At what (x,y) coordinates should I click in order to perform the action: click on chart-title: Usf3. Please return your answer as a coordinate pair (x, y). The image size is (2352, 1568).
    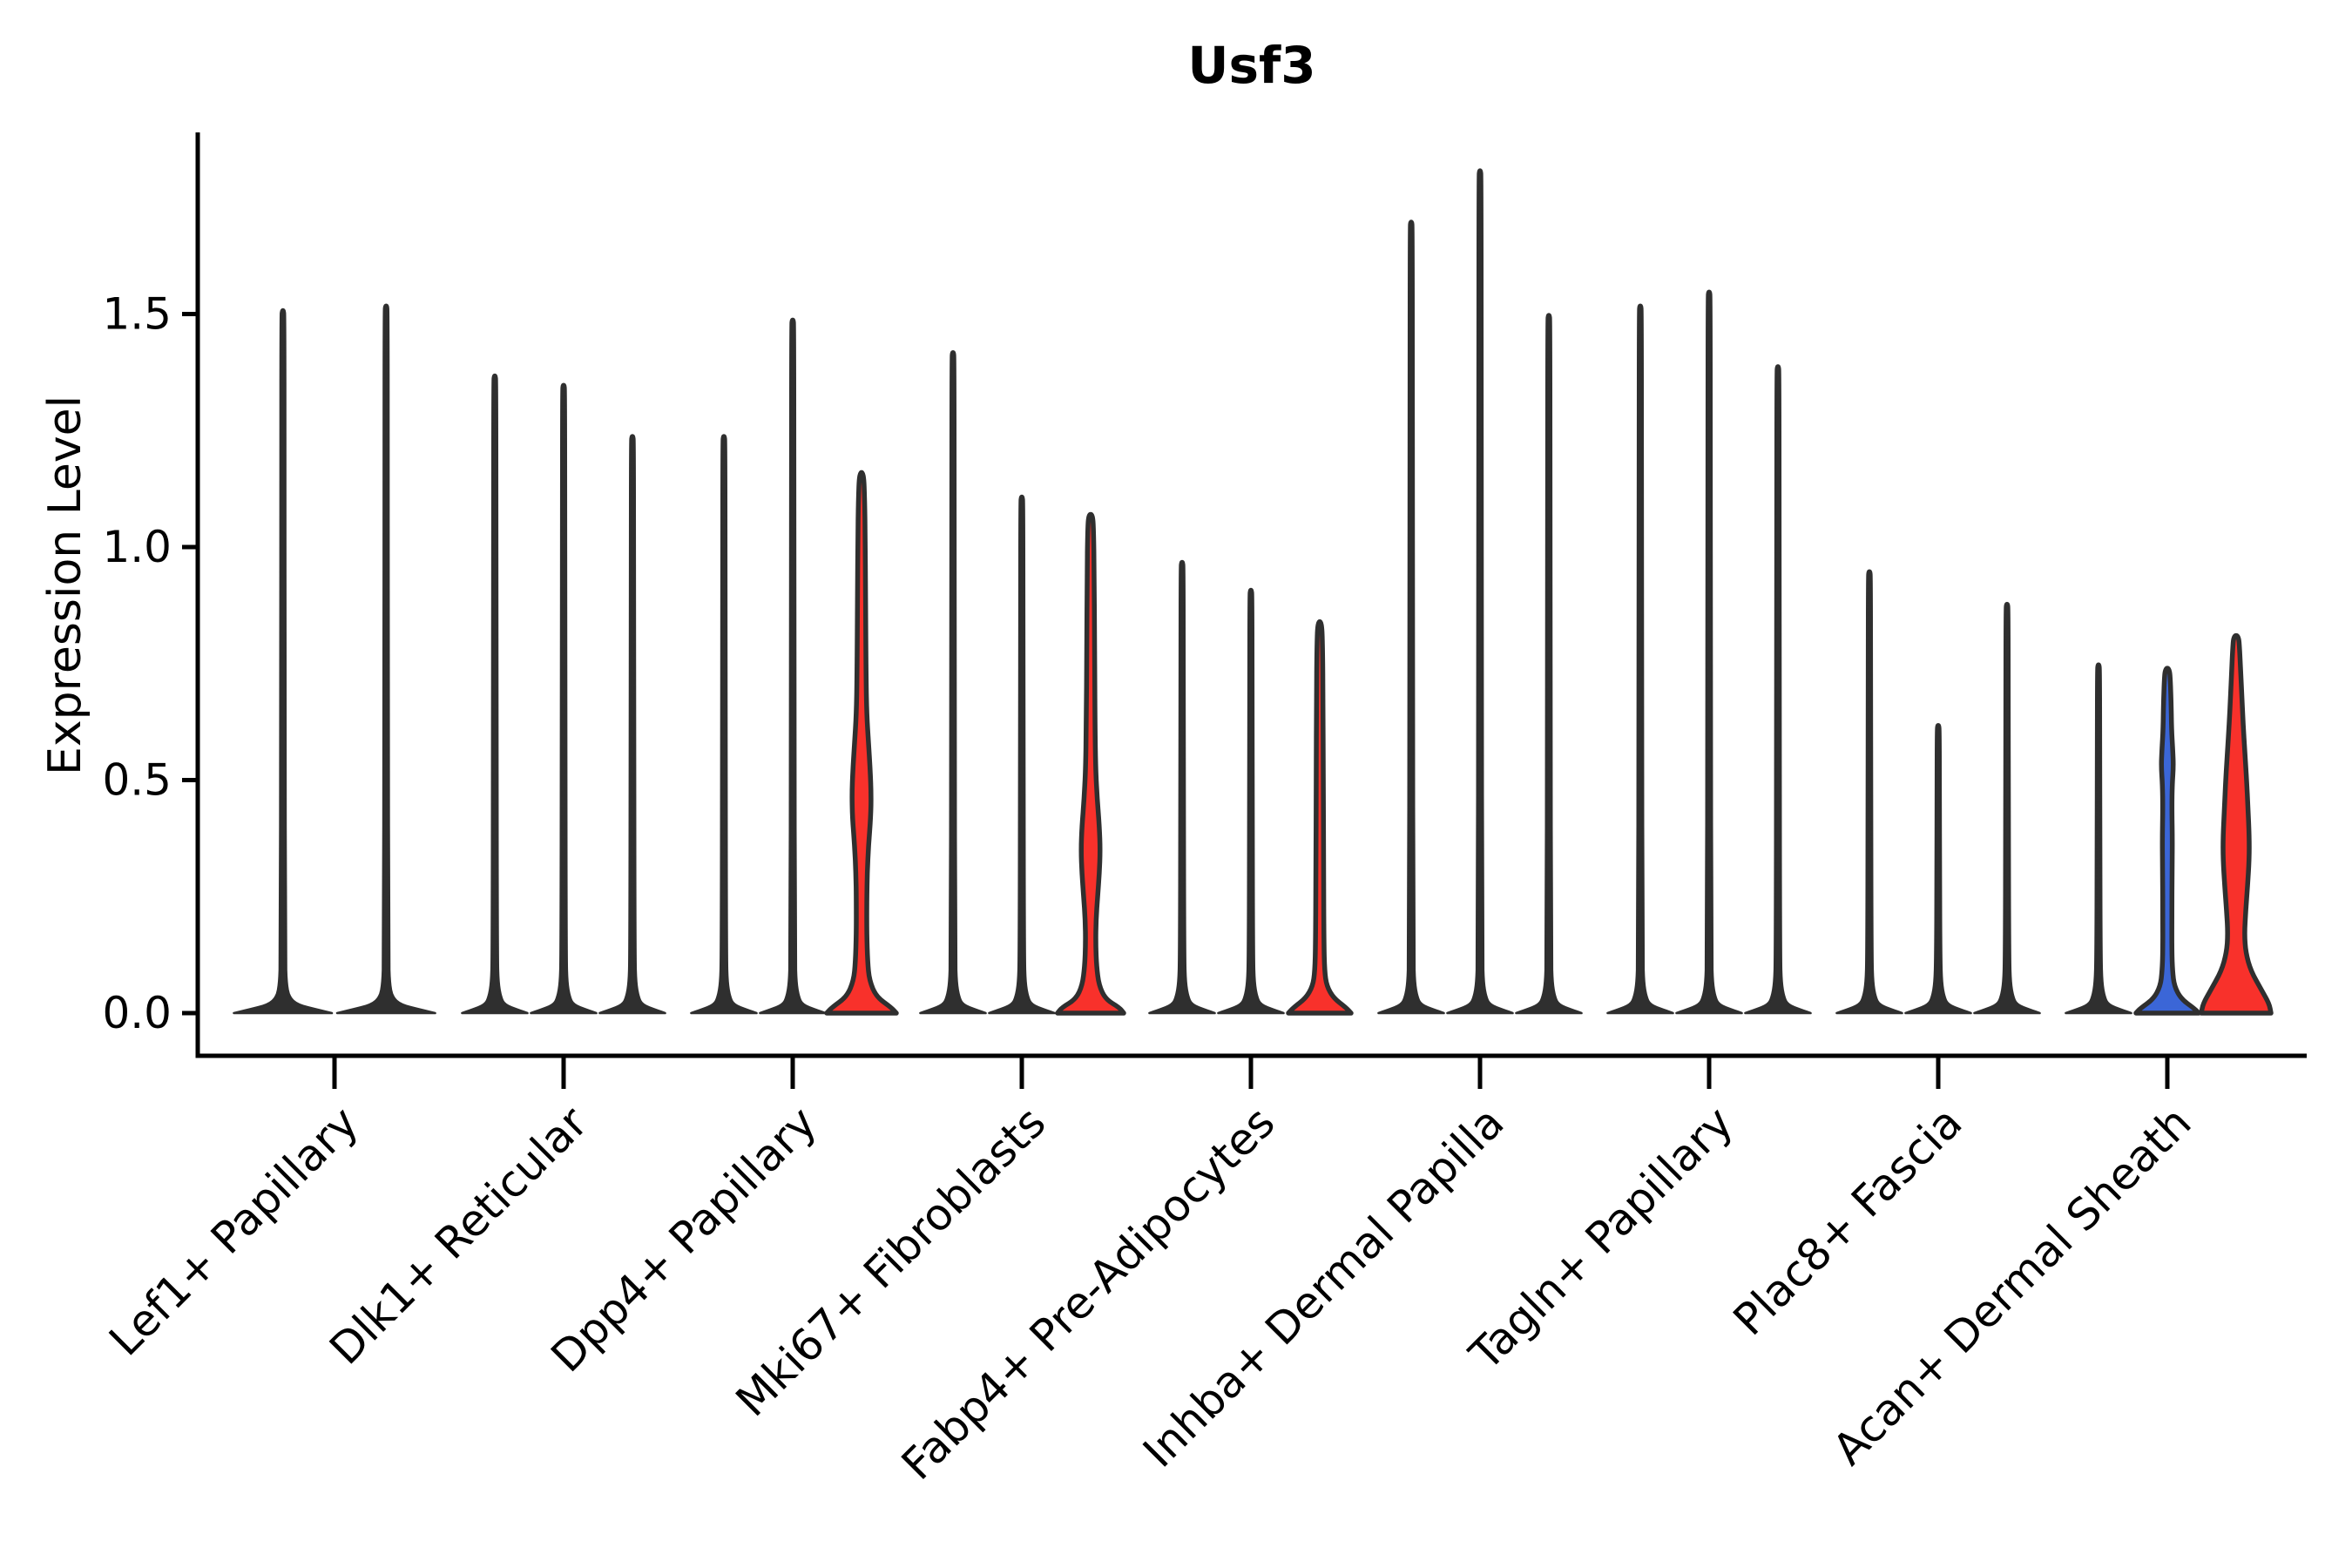
    Looking at the image, I should click on (1251, 66).